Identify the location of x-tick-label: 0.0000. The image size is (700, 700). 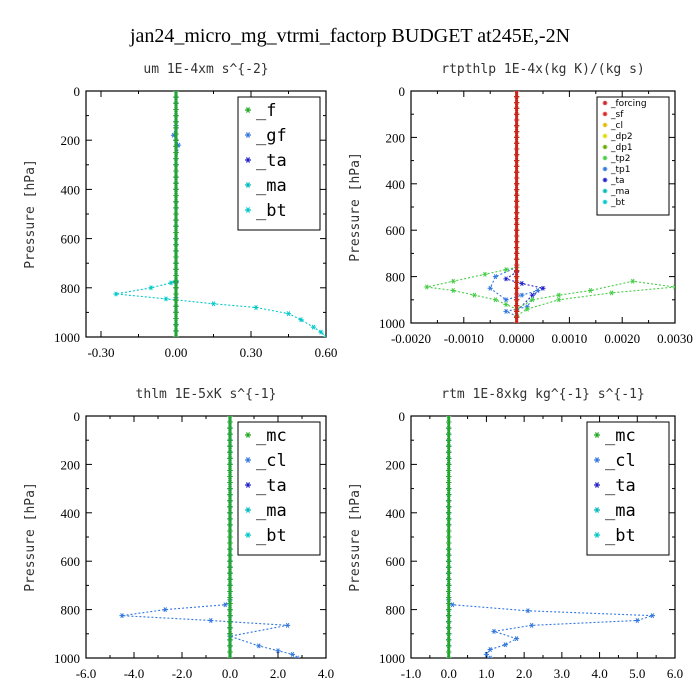
(517, 338).